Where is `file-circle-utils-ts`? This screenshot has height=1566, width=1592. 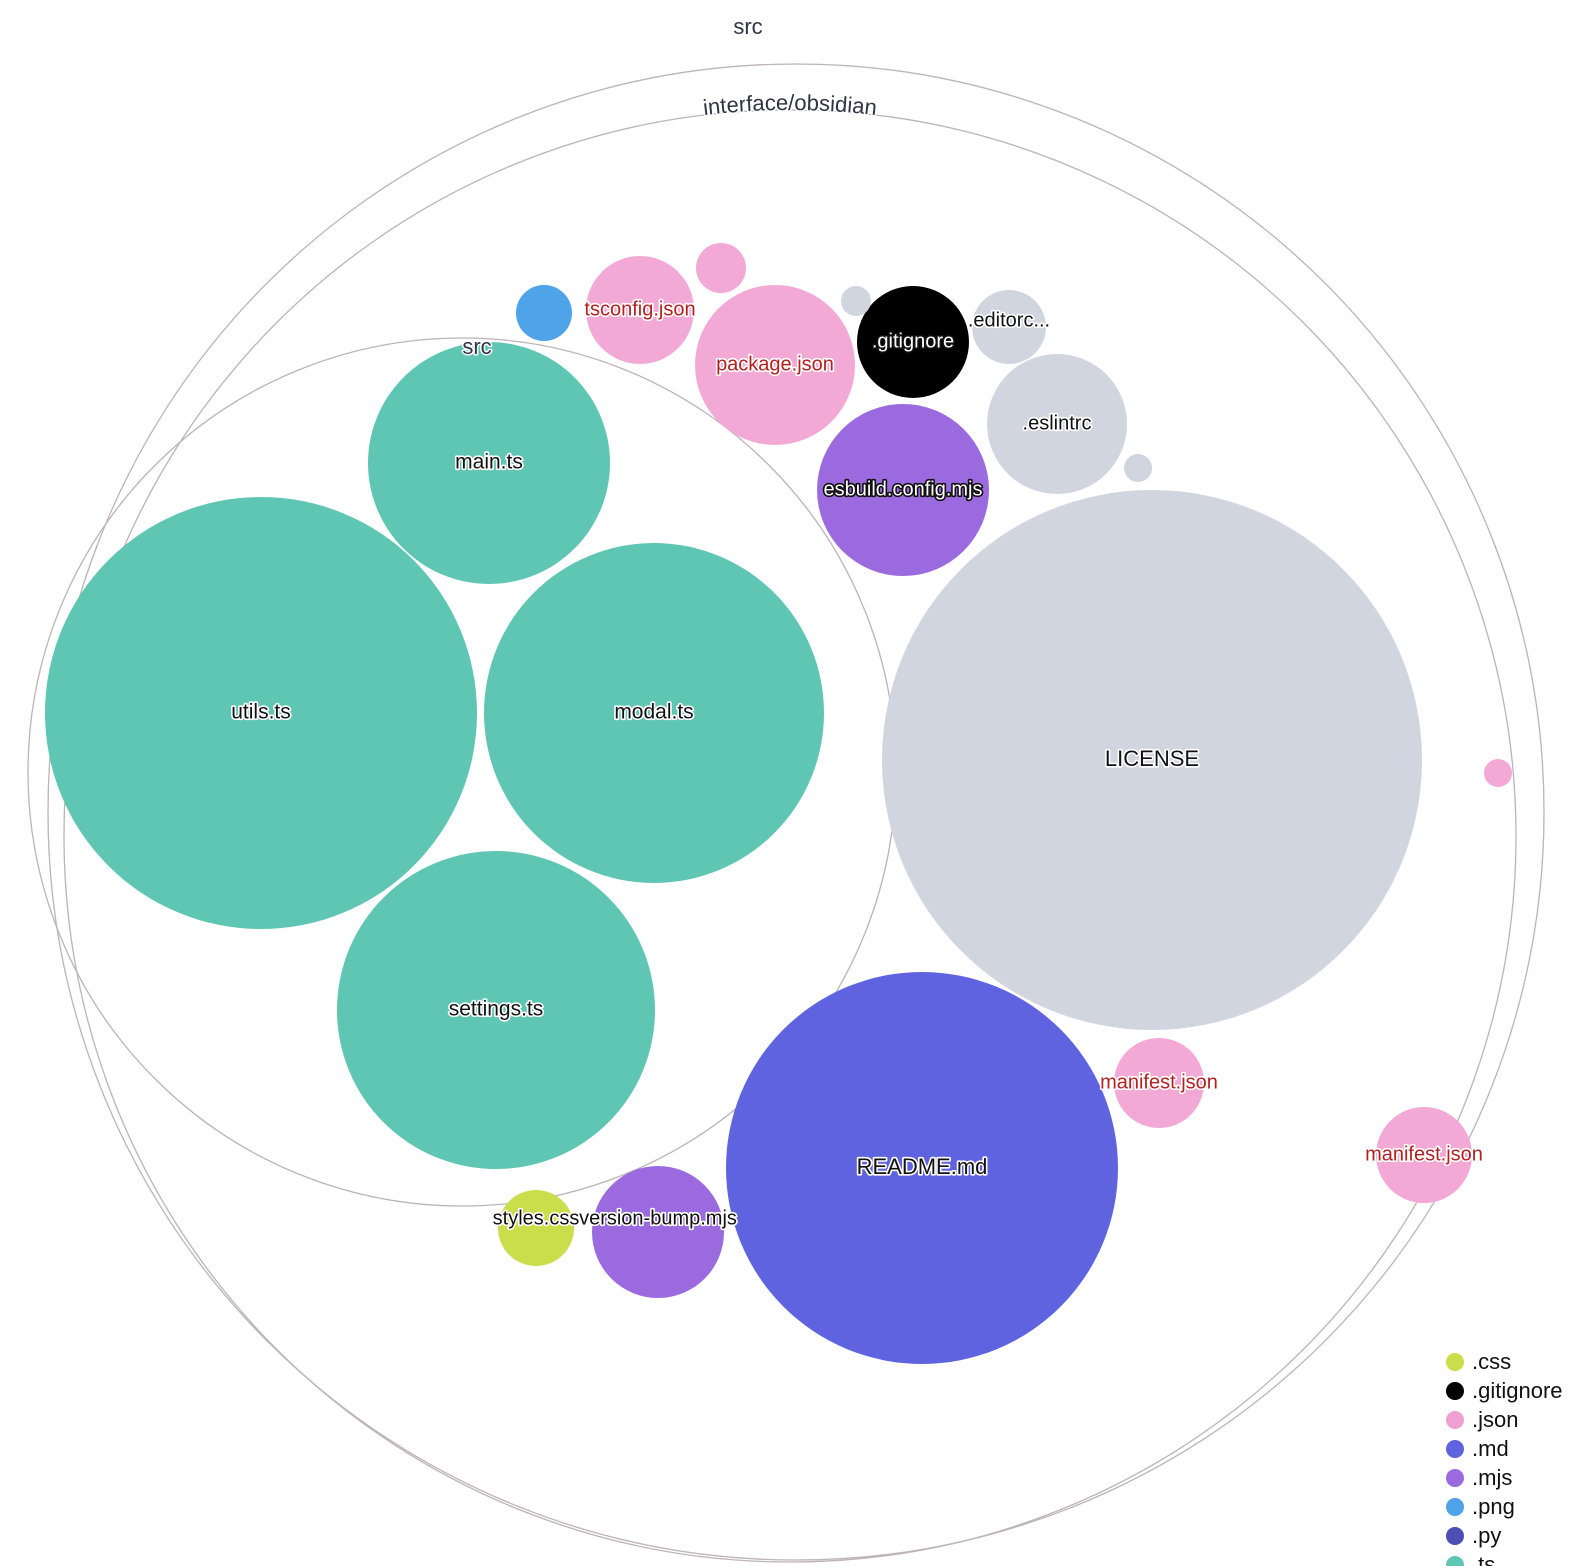
file-circle-utils-ts is located at coordinates (261, 713).